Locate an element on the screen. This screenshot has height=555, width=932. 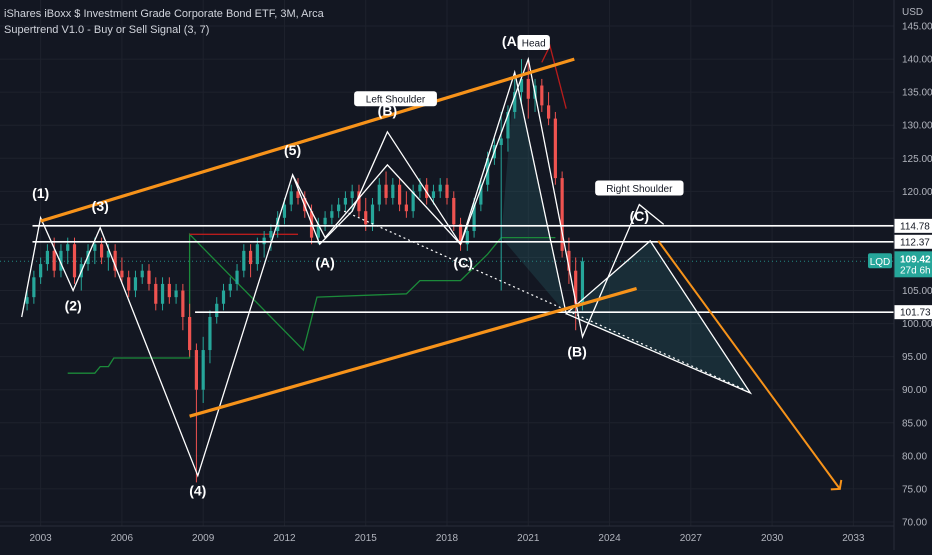
x-tick-label: 2006 is located at coordinates (122, 538).